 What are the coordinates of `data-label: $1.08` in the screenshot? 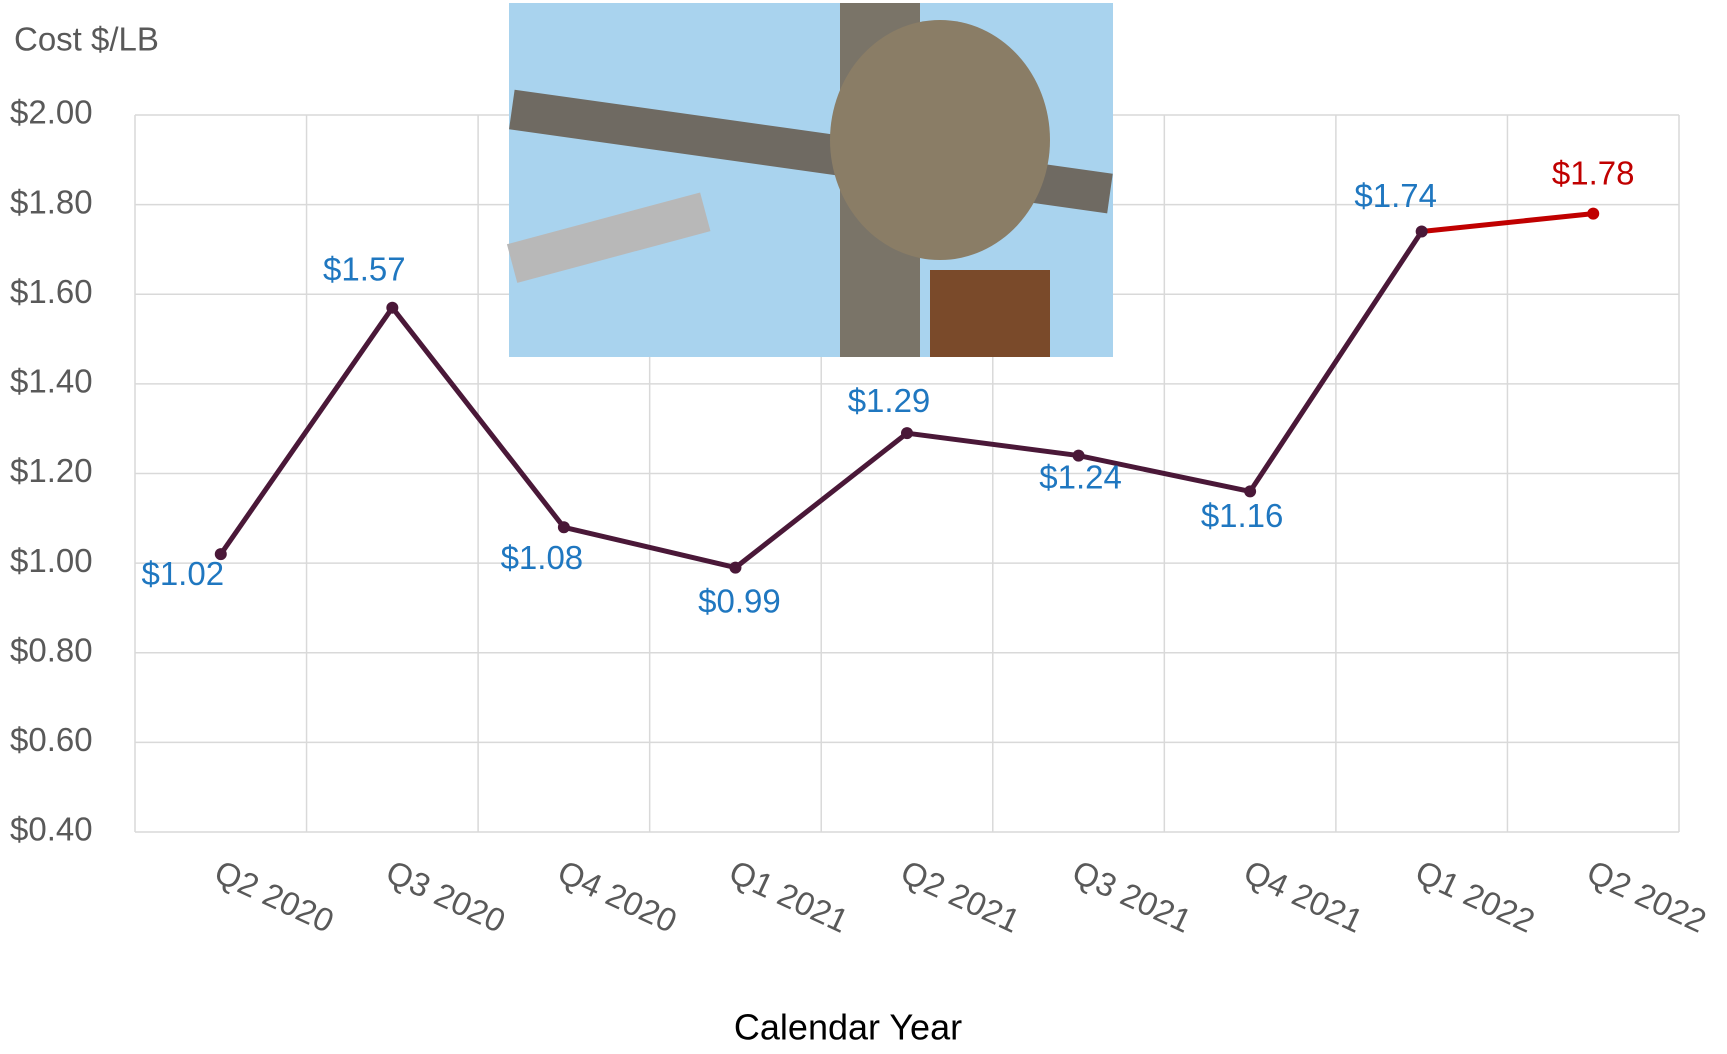 It's located at (542, 557).